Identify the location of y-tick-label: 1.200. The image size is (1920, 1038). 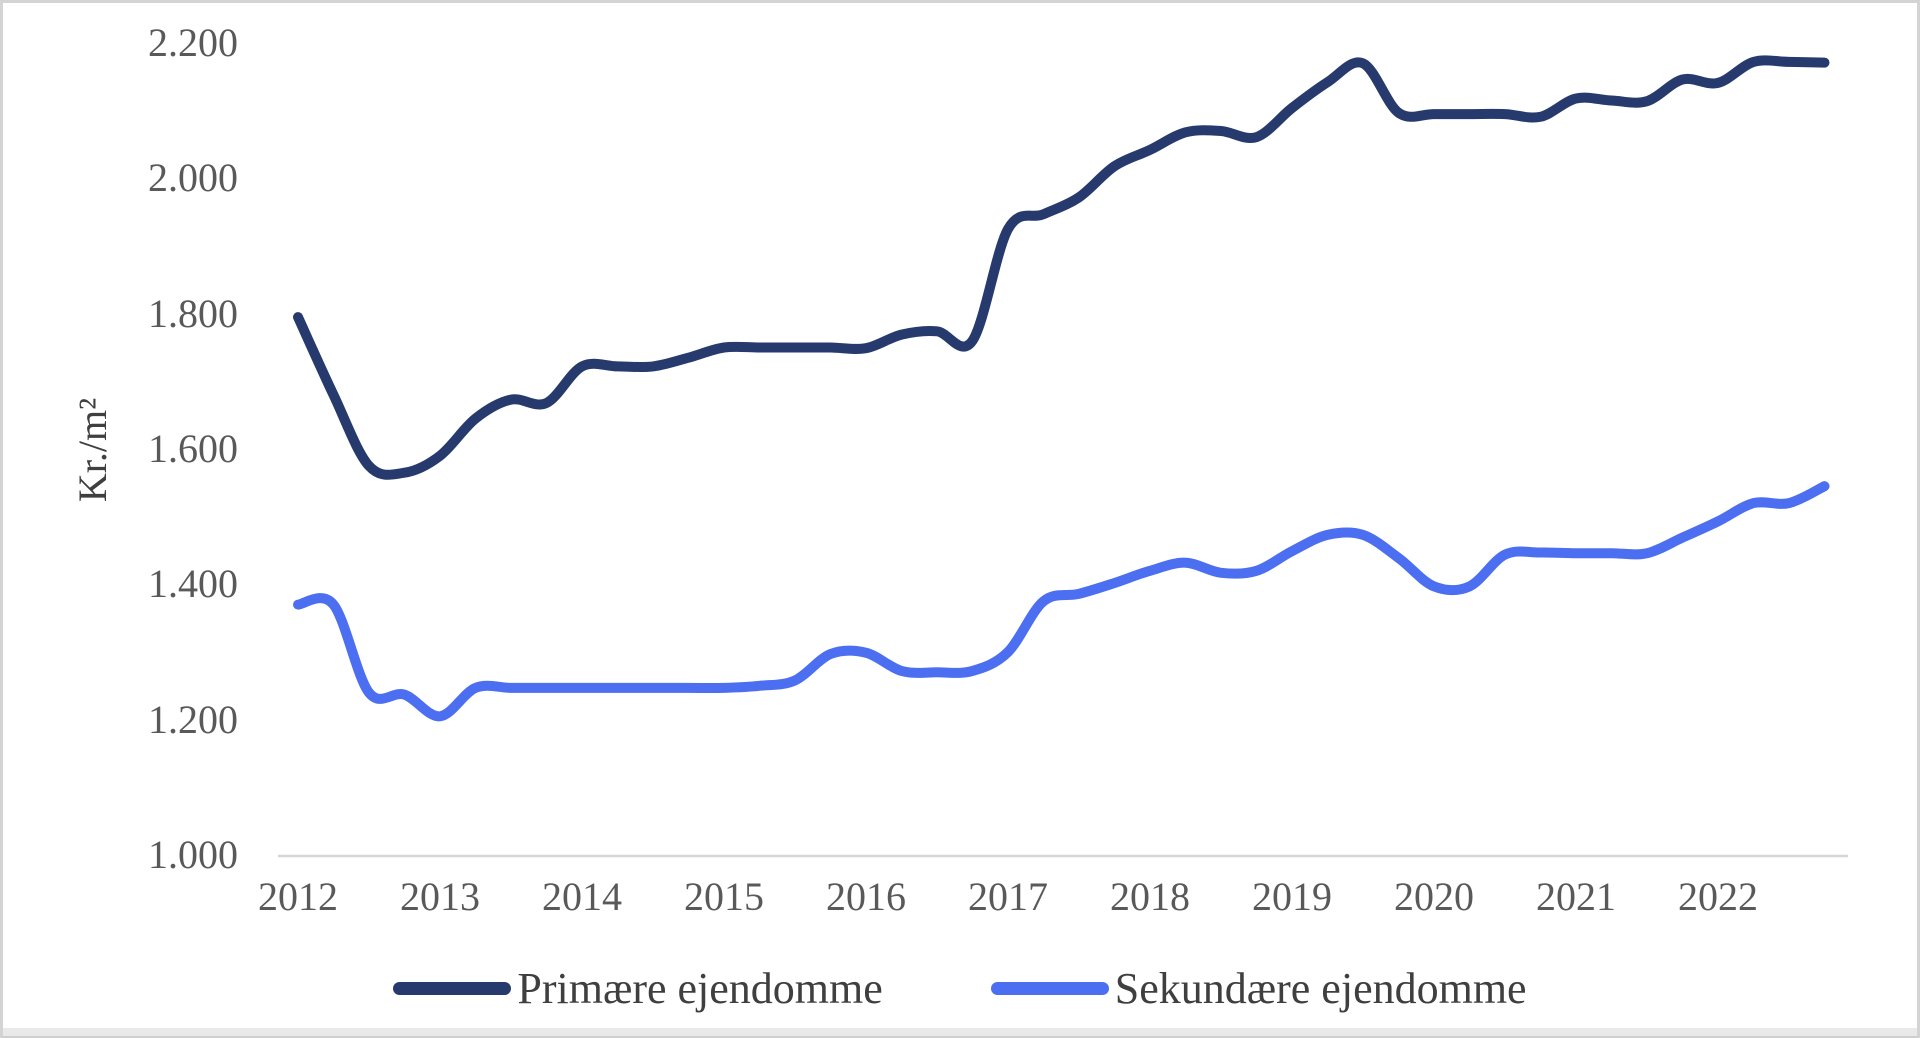
(193, 719).